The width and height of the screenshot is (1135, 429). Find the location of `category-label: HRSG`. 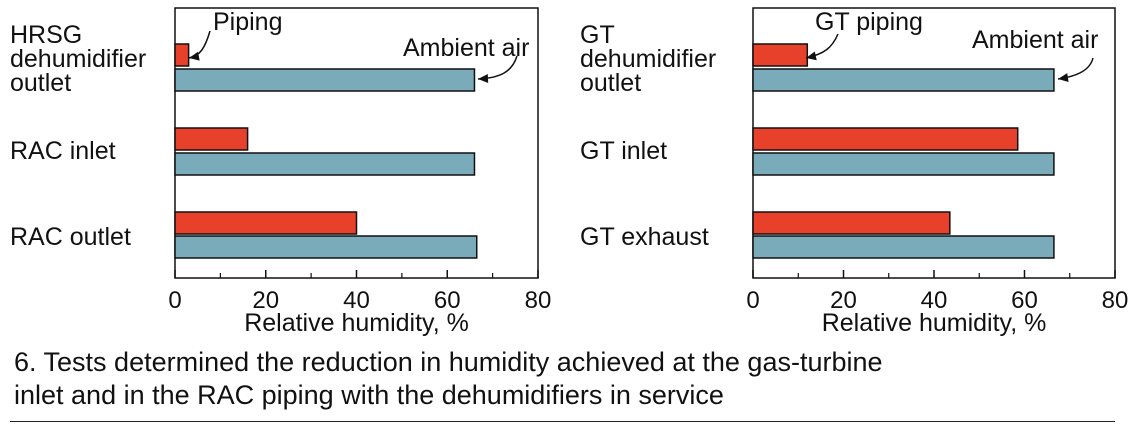

category-label: HRSG is located at coordinates (46, 35).